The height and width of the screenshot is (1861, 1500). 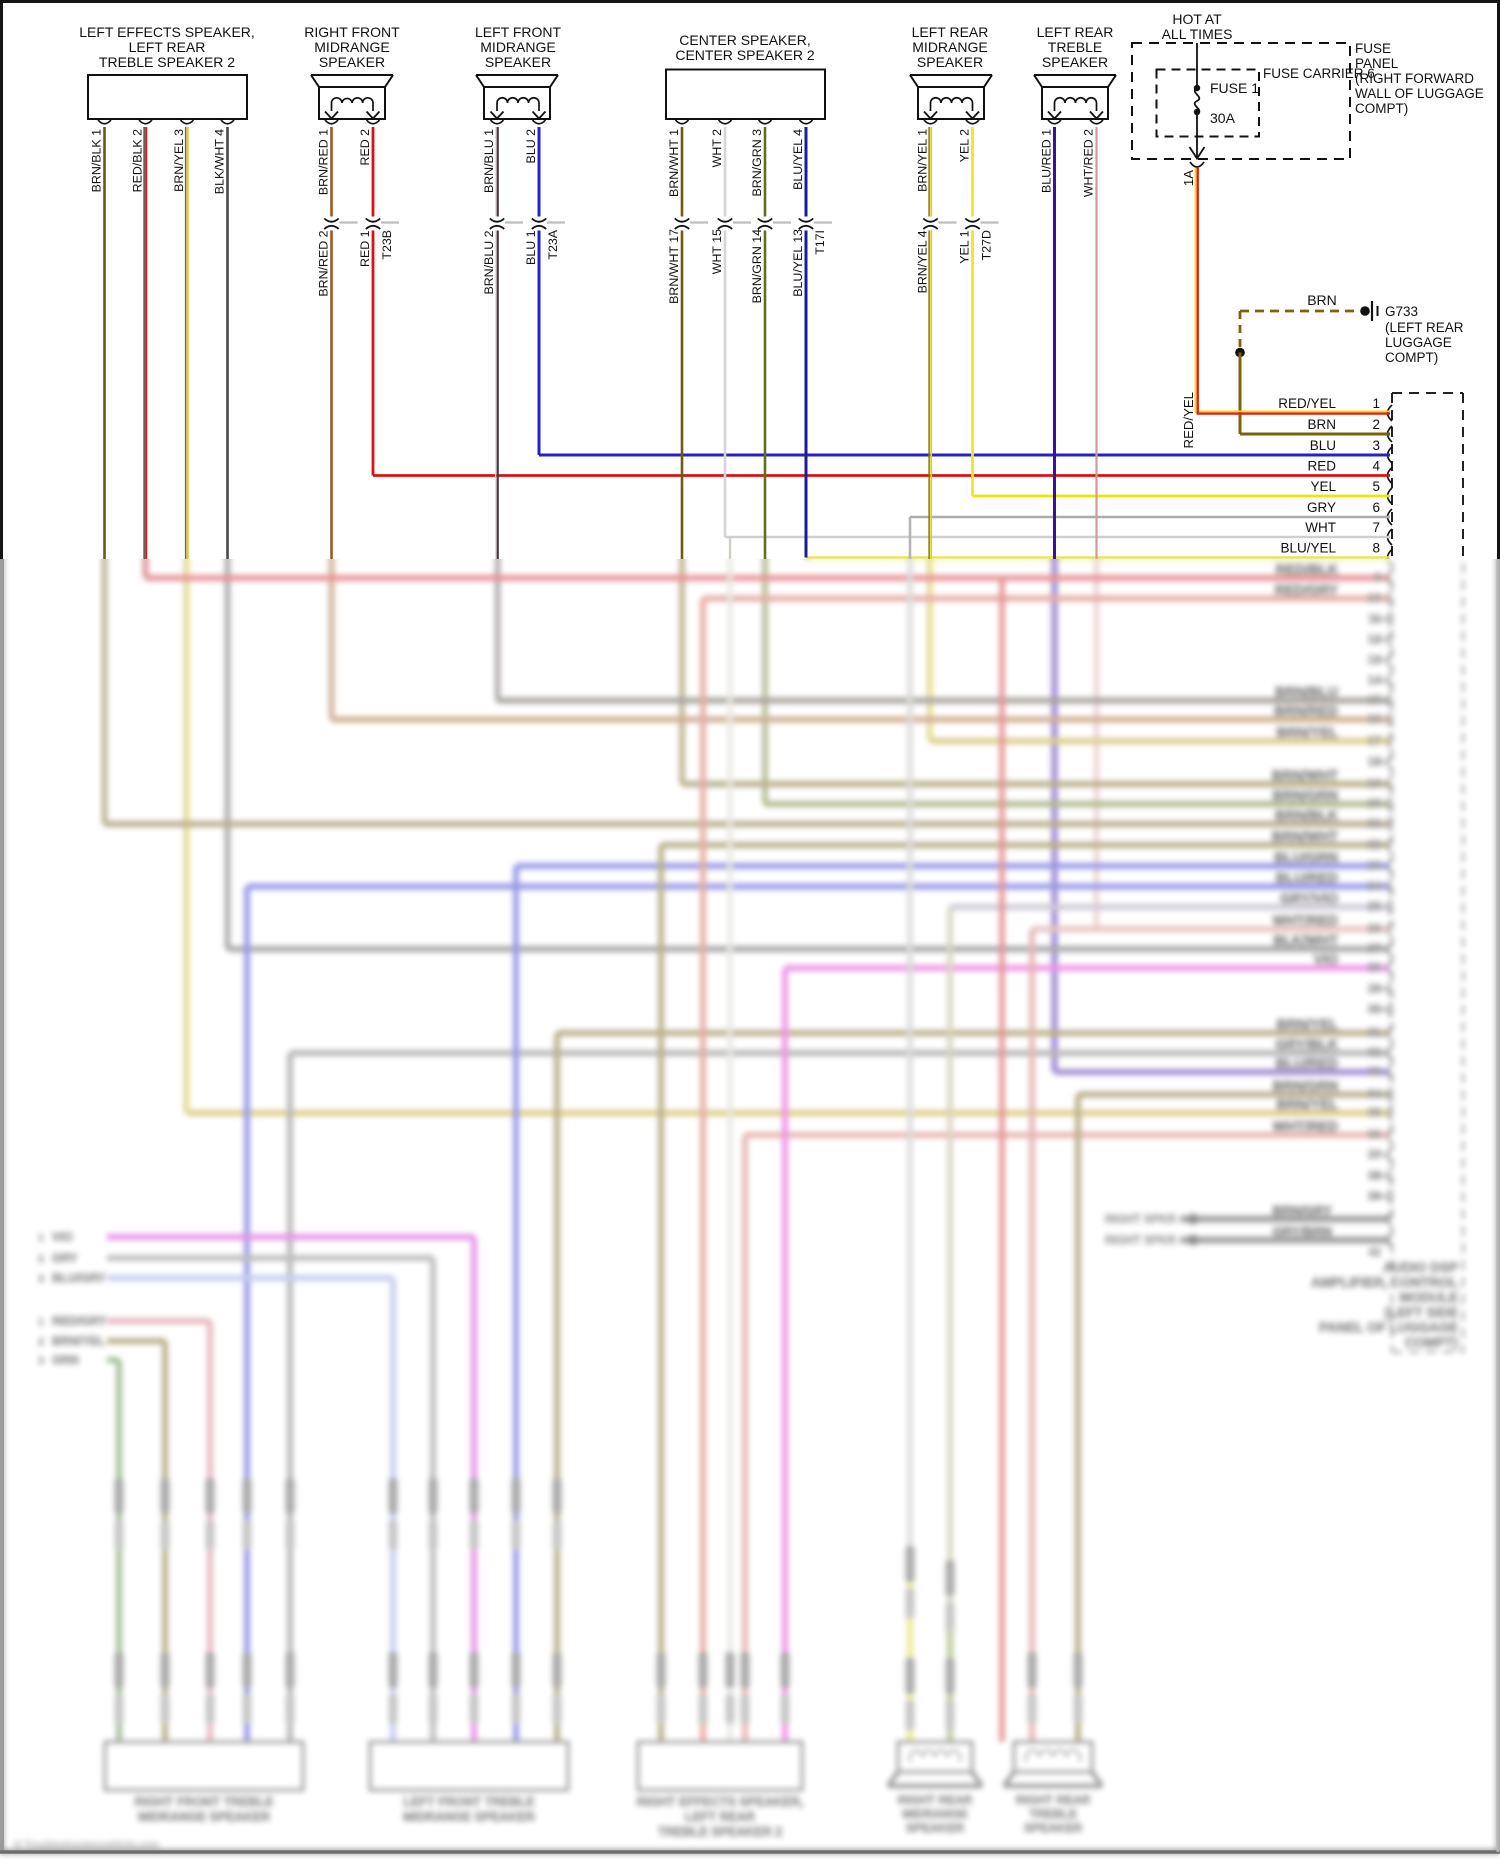 I want to click on svg-text: FUSE CARRIER 6, so click(x=1319, y=73).